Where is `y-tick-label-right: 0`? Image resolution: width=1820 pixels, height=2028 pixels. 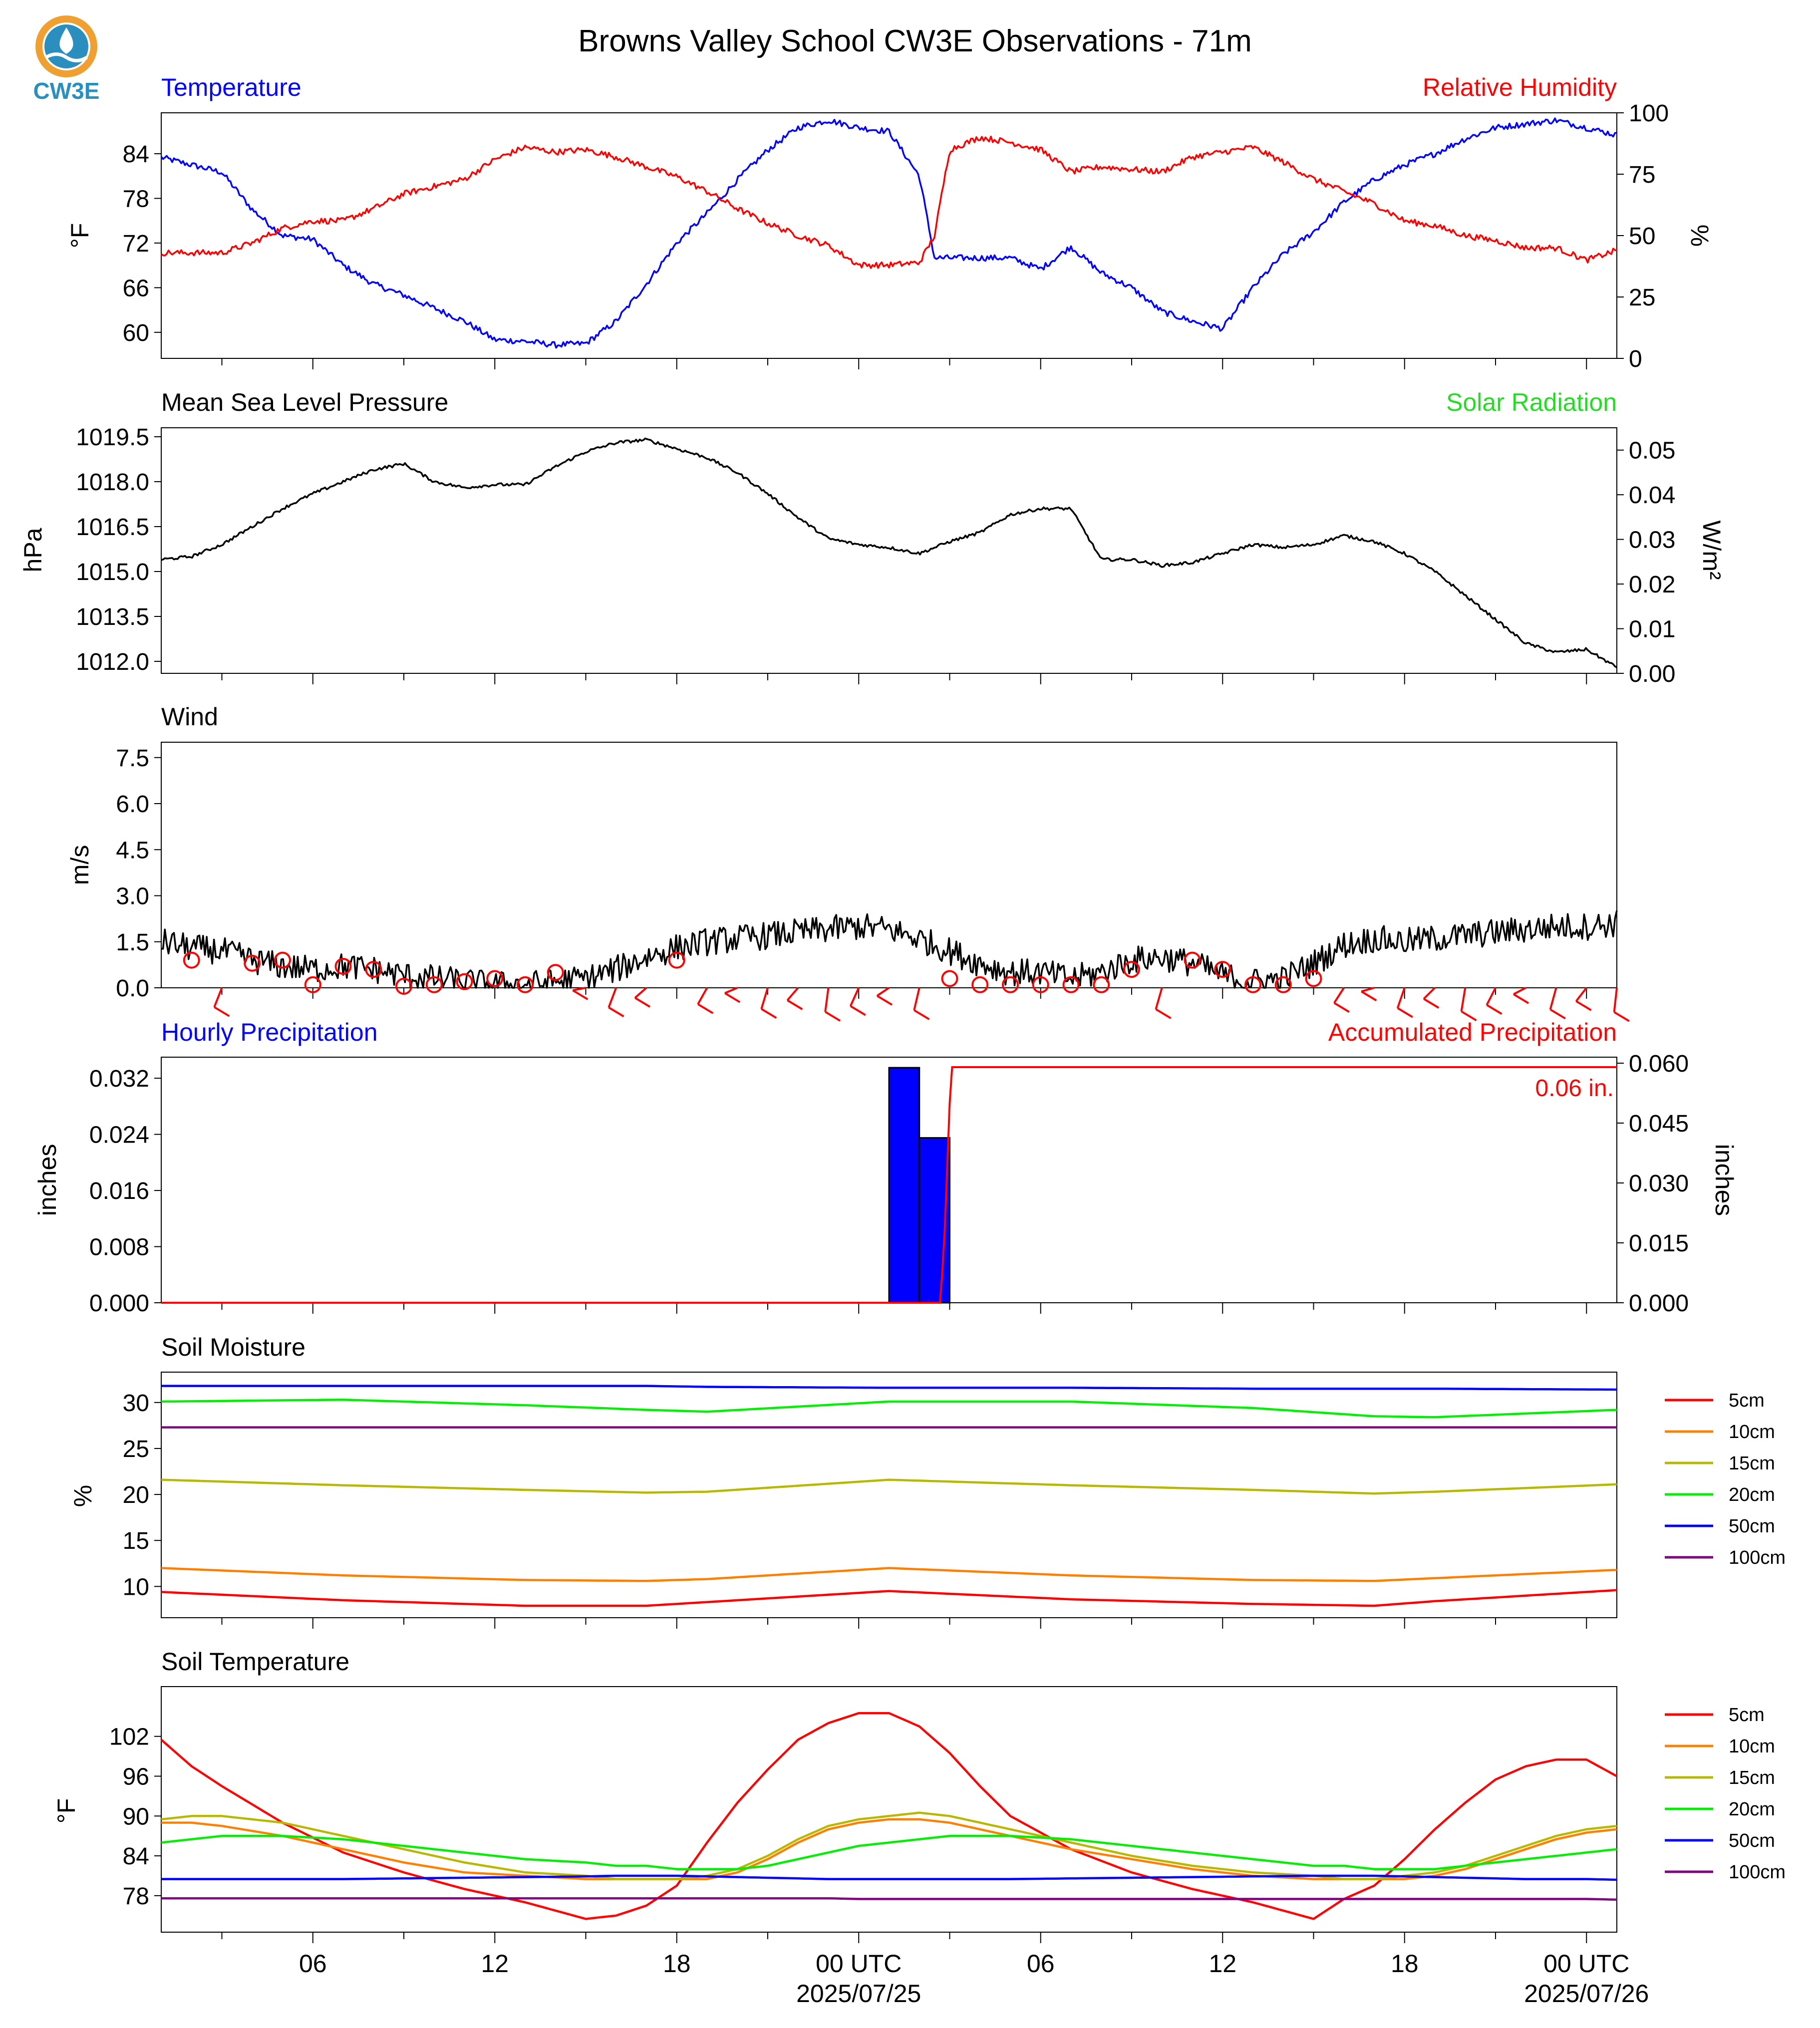 y-tick-label-right: 0 is located at coordinates (1635, 359).